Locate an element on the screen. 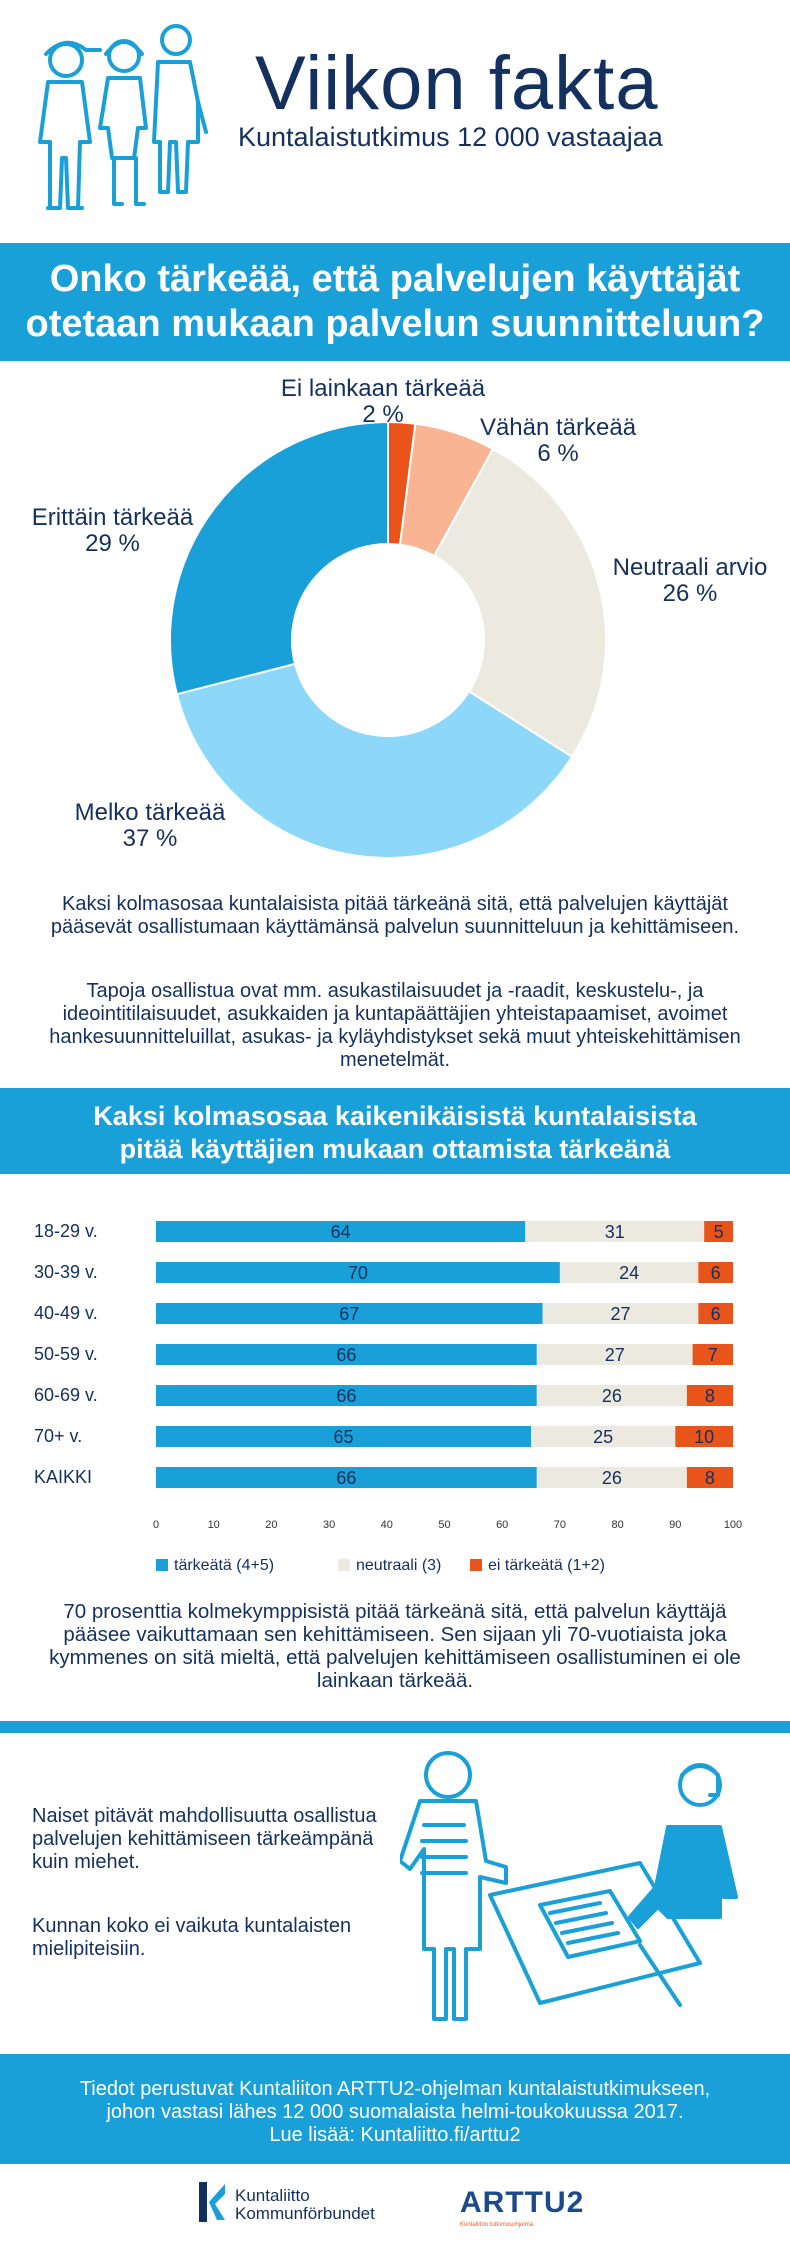 The image size is (790, 2267). x-tick-label: 80 is located at coordinates (617, 1525).